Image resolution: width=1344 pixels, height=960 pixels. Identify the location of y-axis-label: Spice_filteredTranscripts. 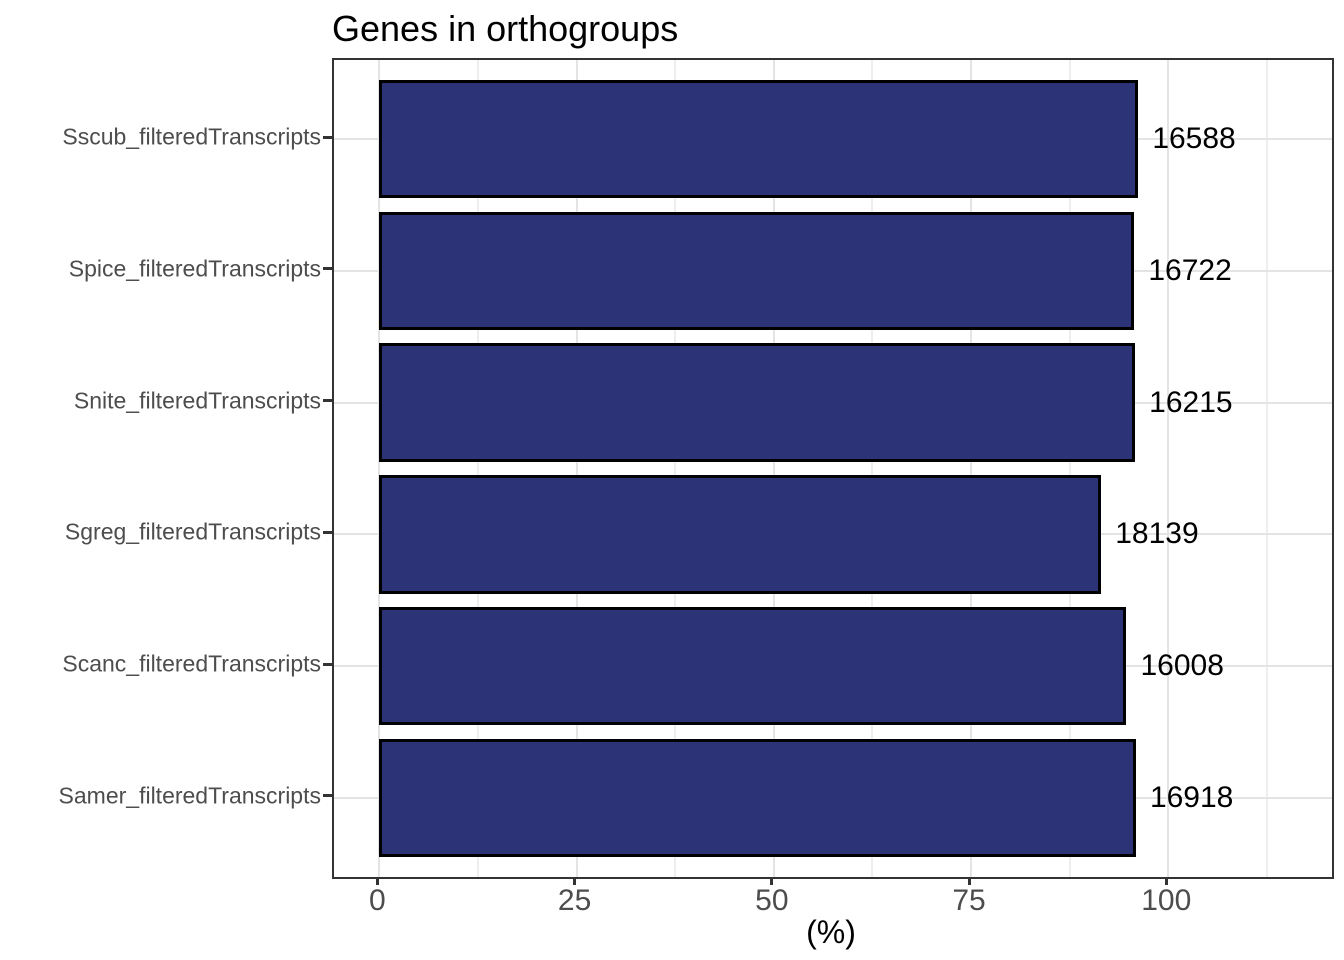
(194, 268).